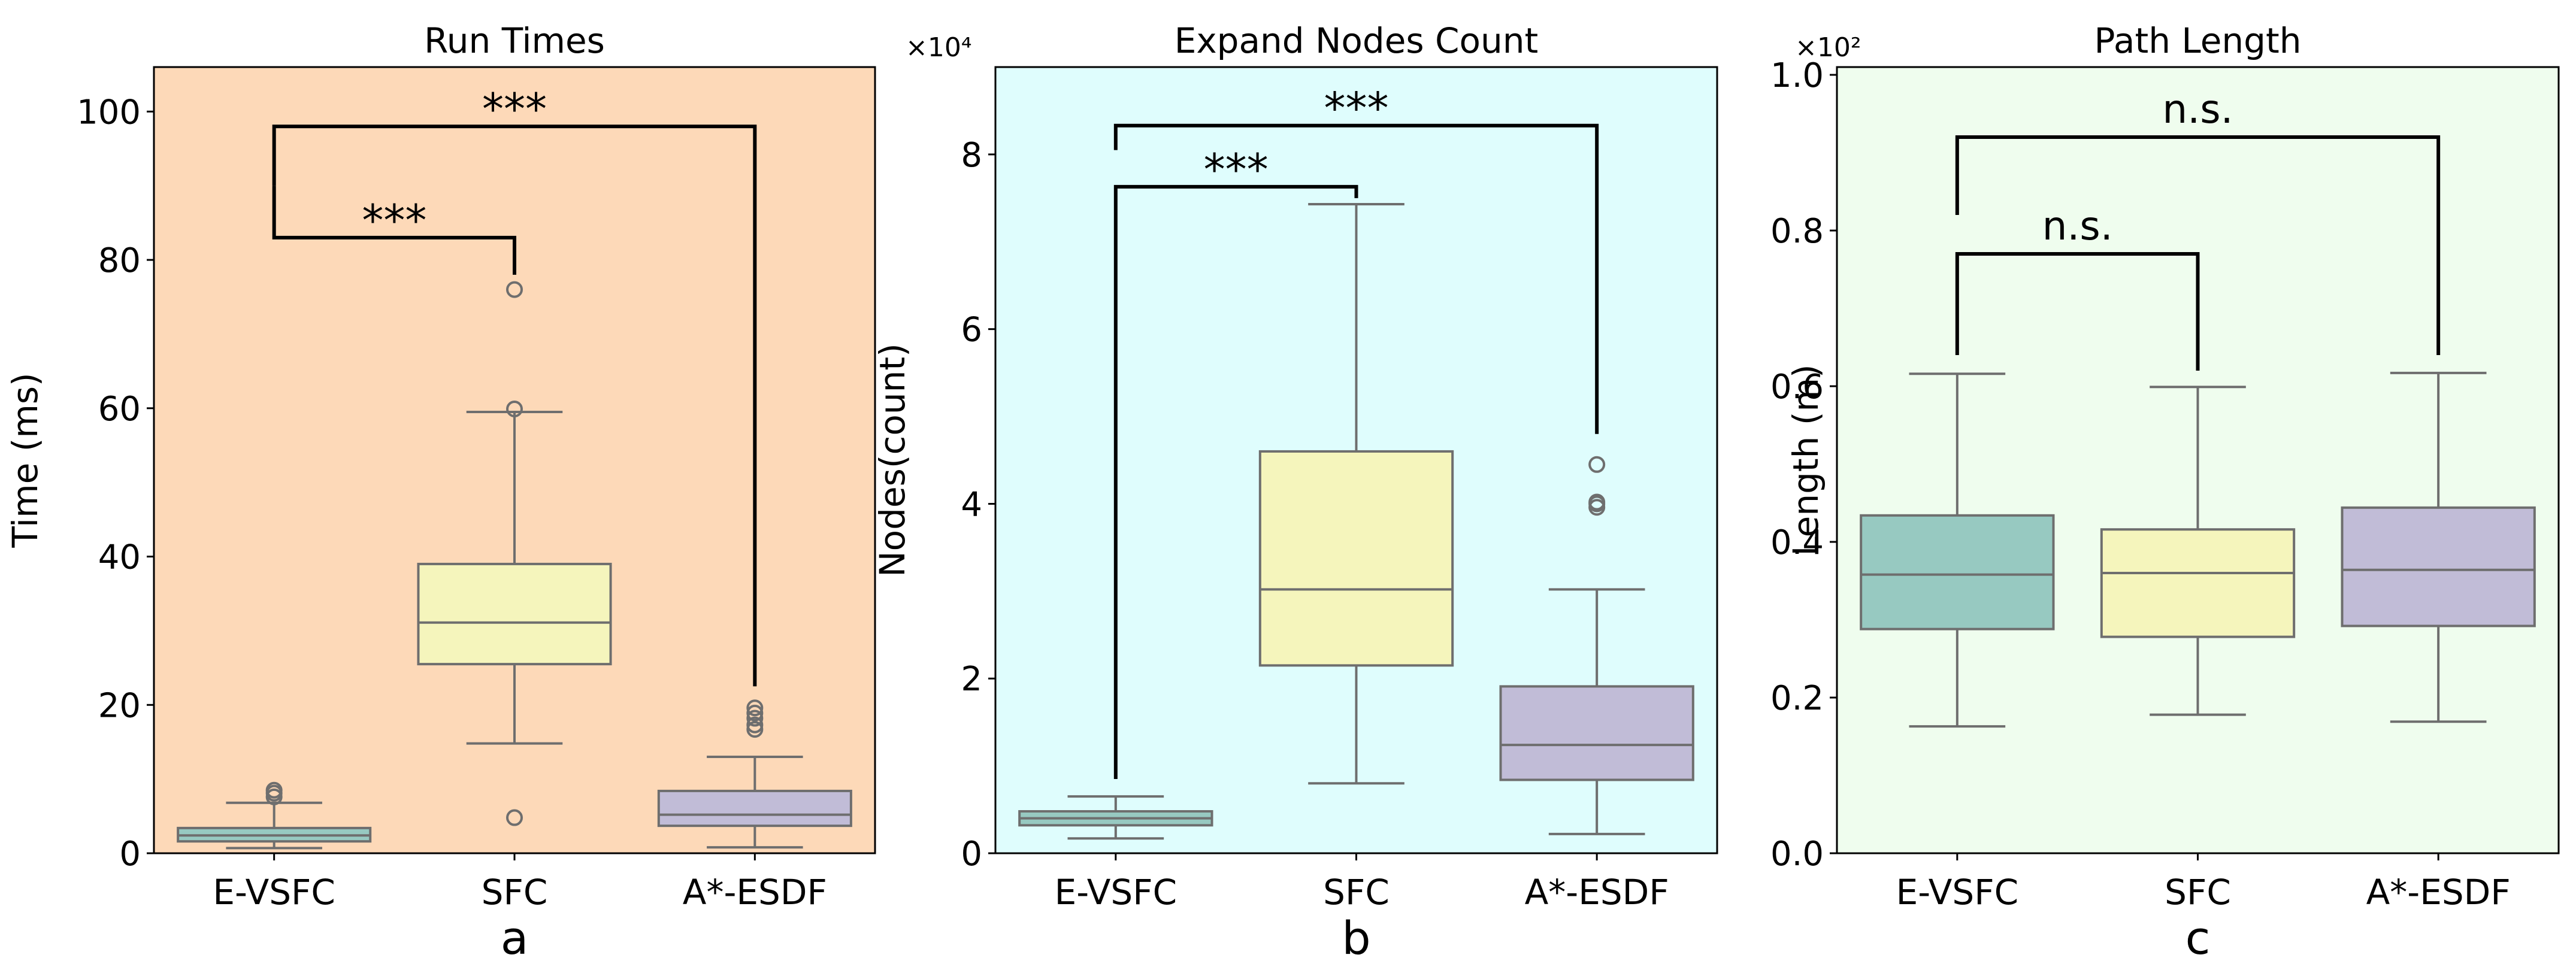 This screenshot has height=973, width=2576. Describe the element at coordinates (1356, 938) in the screenshot. I see `panel-label: b` at that location.